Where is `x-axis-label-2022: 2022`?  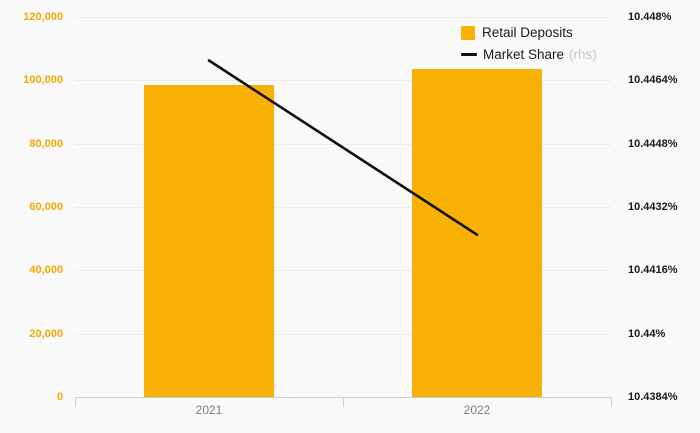
x-axis-label-2022: 2022 is located at coordinates (477, 410).